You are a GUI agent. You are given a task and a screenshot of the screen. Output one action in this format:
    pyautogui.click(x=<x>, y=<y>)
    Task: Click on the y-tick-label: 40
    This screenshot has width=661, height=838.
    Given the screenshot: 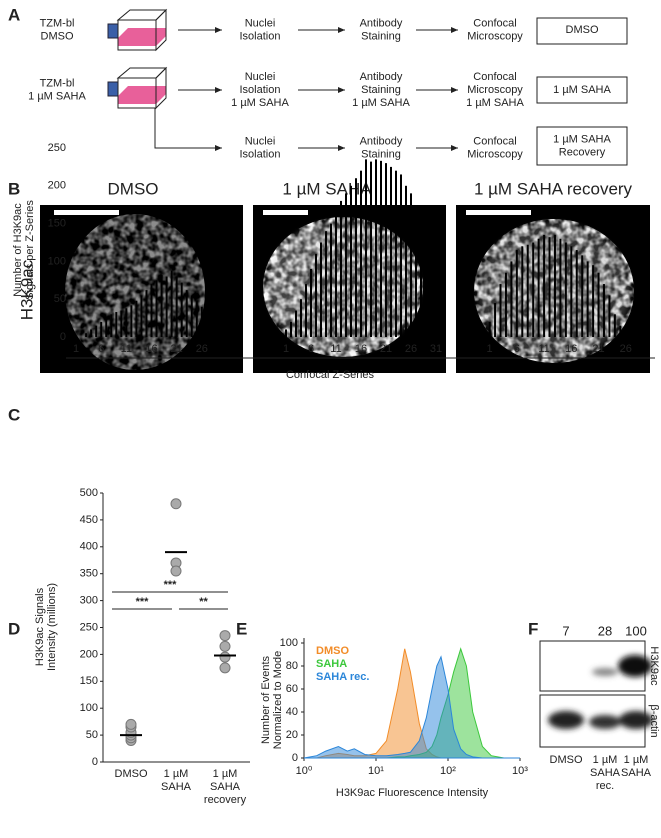 What is the action you would take?
    pyautogui.click(x=292, y=712)
    